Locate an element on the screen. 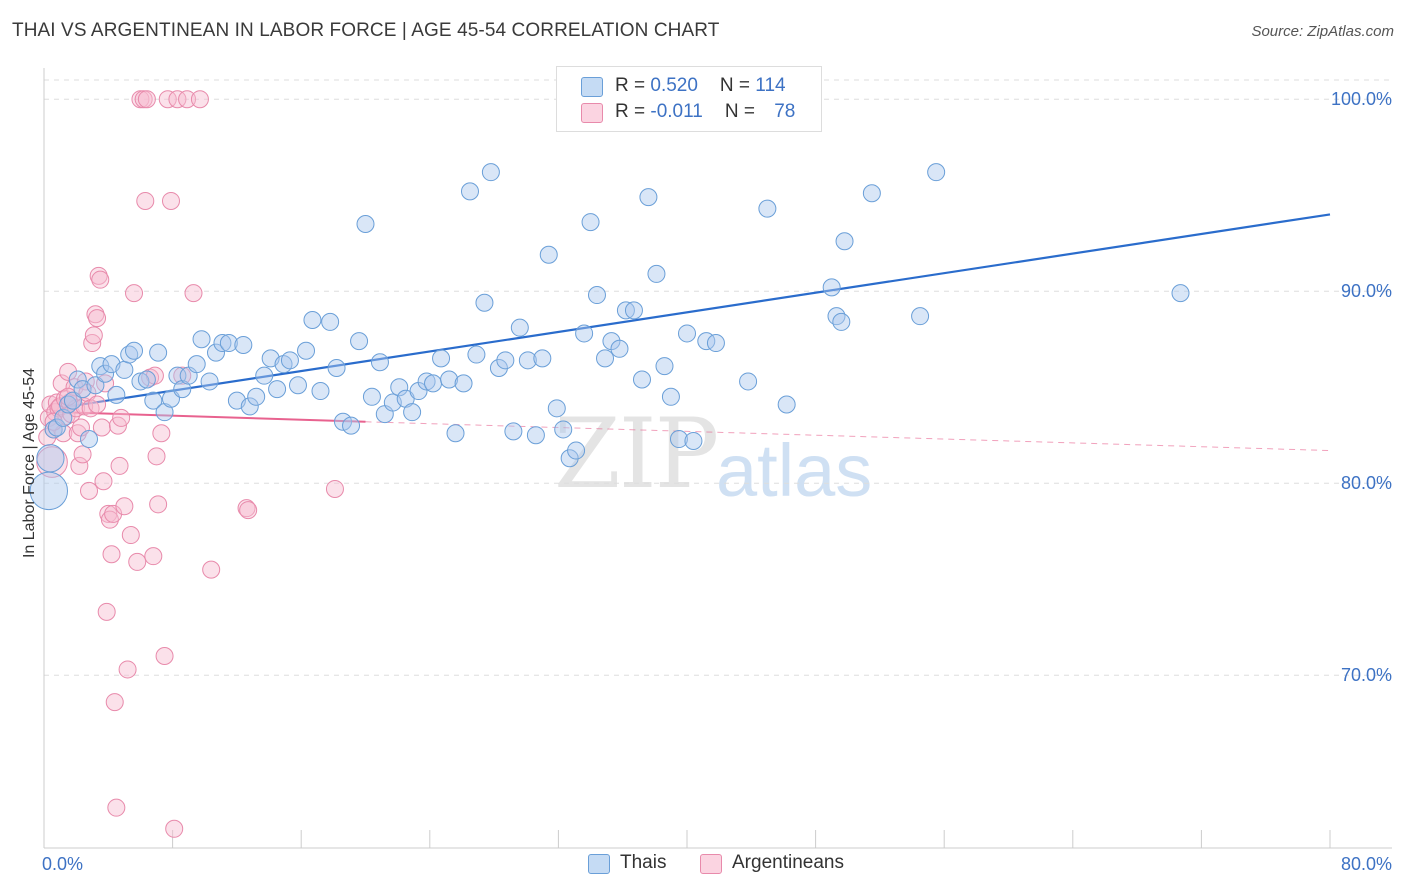  watermark-atlas: atlas is located at coordinates (794, 470).